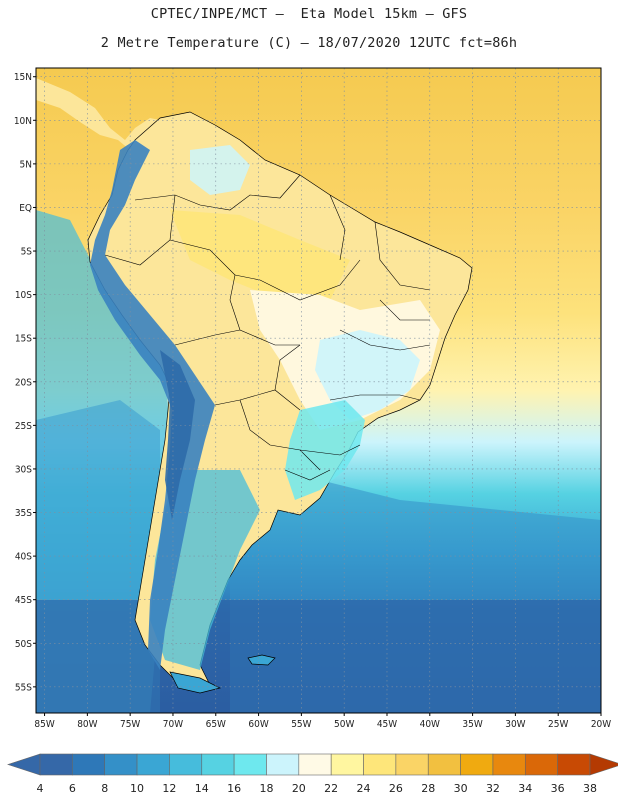  Describe the element at coordinates (23, 513) in the screenshot. I see `lat-tick-label: 35S` at that location.